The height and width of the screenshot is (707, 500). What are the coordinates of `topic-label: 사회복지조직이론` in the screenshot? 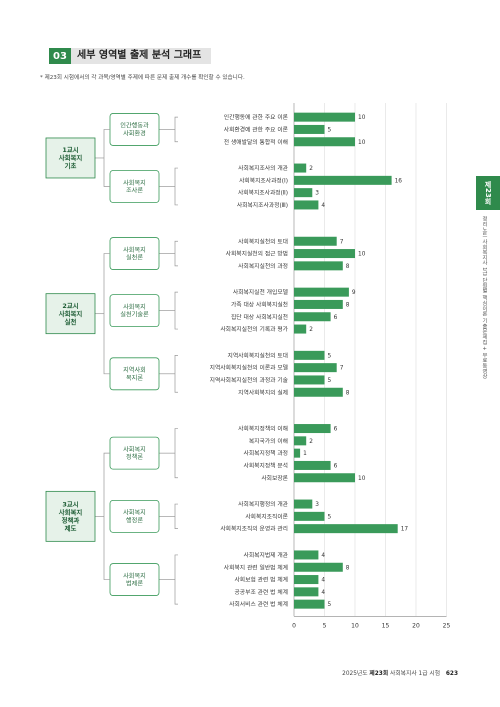 It's located at (266, 516).